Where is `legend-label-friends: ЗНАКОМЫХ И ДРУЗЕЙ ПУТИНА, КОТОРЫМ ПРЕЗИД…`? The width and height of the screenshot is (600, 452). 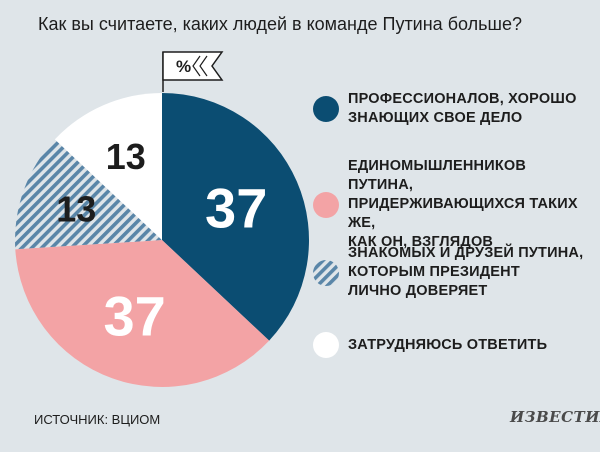
legend-label-friends: ЗНАКОМЫХ И ДРУЗЕЙ ПУТИНА, КОТОРЫМ ПРЕЗИД… is located at coordinates (465, 272).